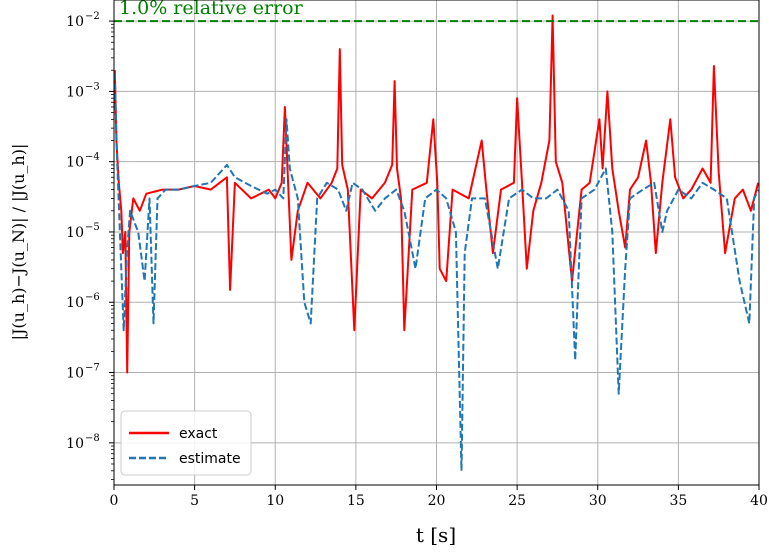  I want to click on x-tick-label: 5, so click(194, 501).